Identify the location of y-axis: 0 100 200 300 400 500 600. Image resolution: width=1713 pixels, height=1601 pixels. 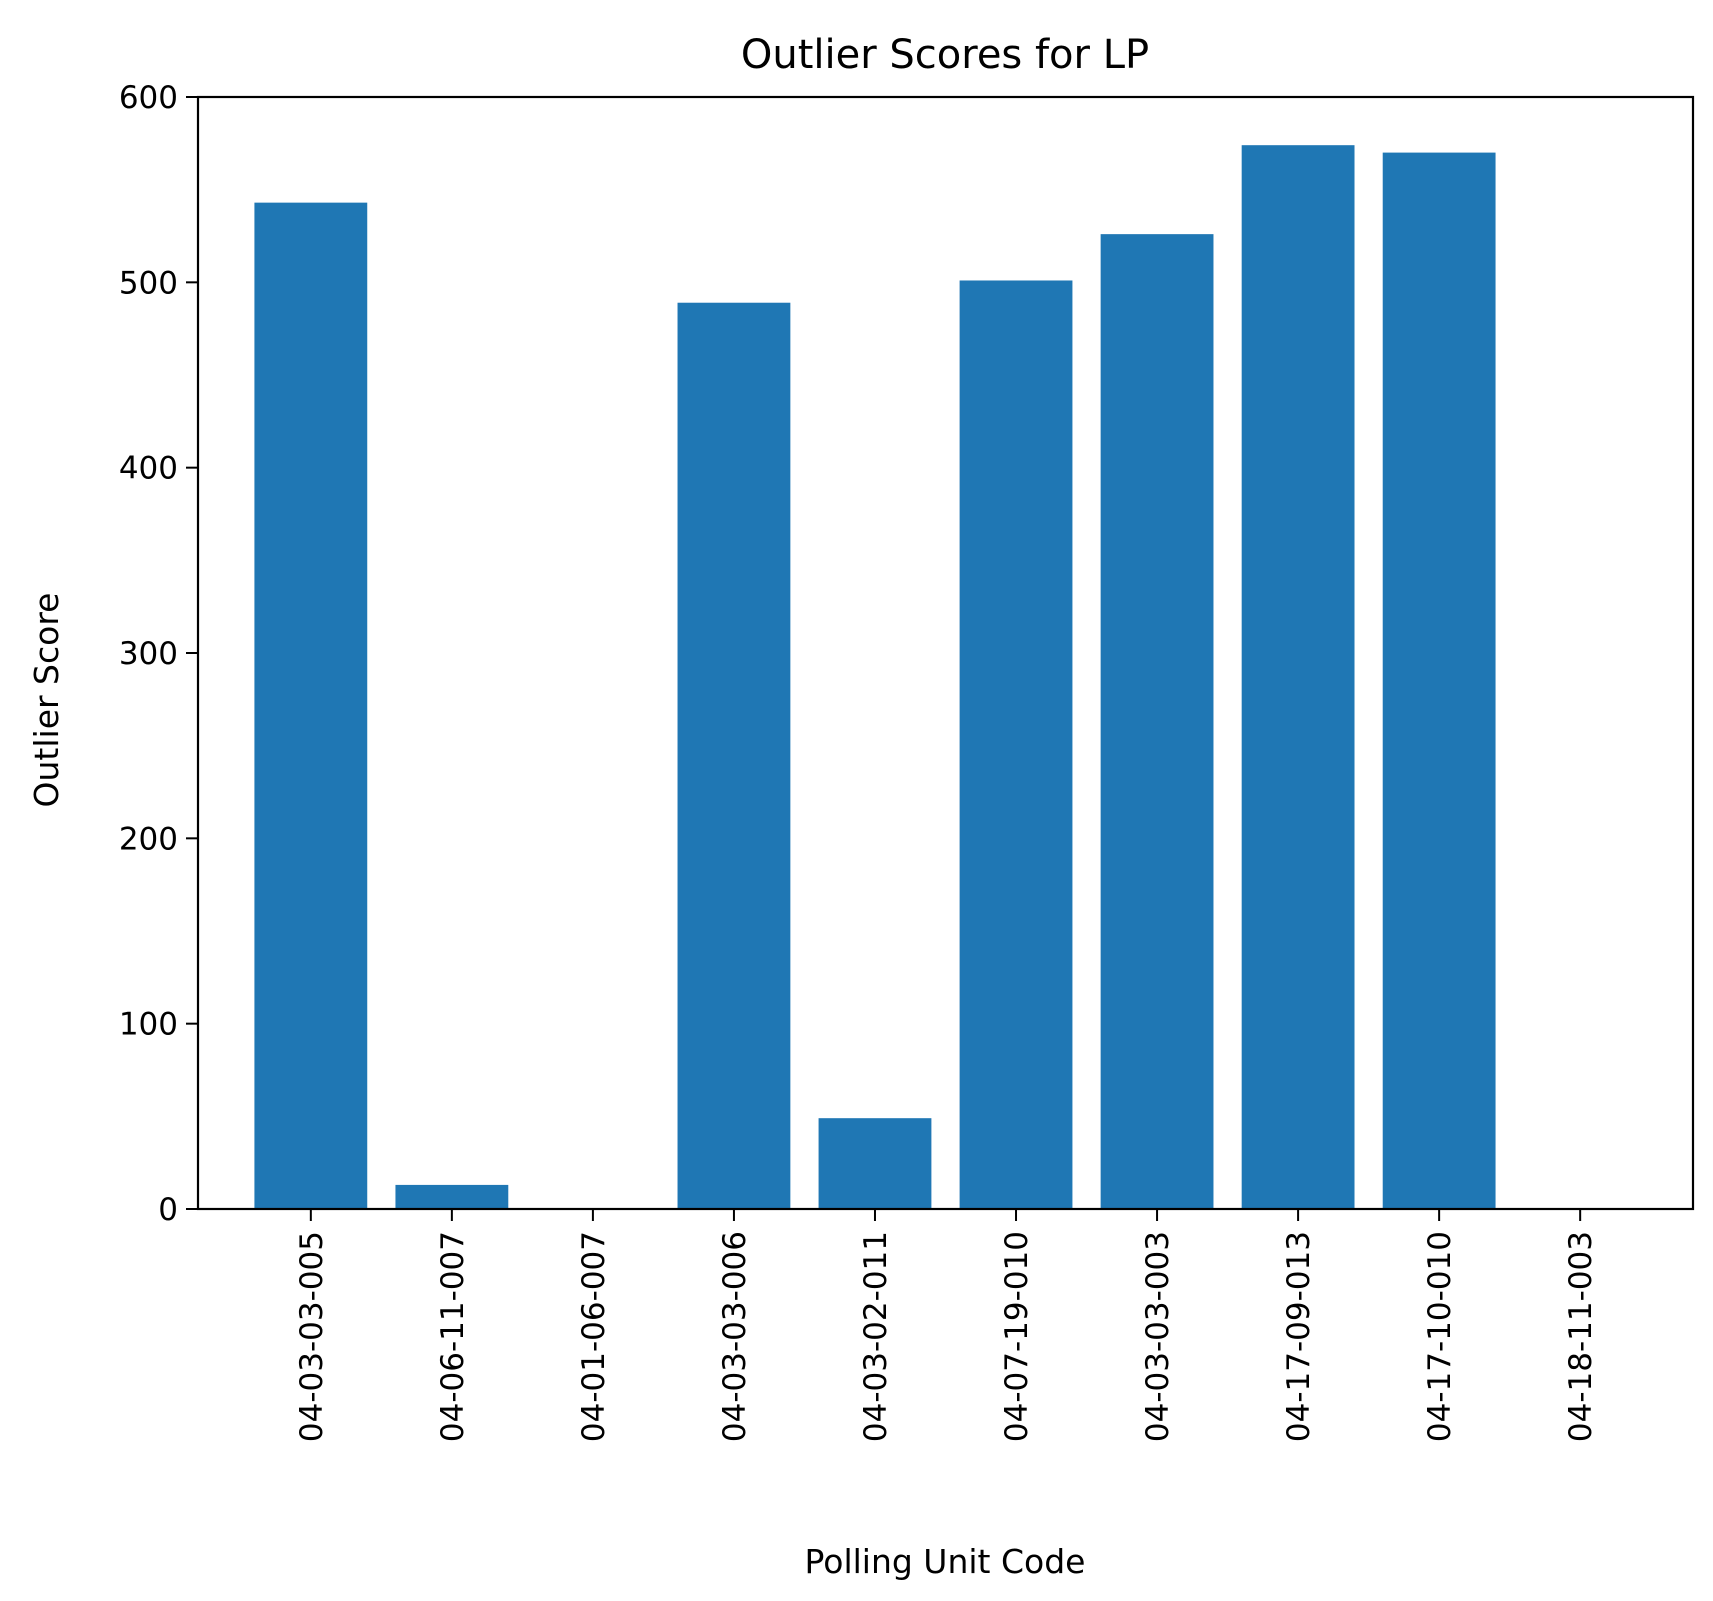
(158, 654).